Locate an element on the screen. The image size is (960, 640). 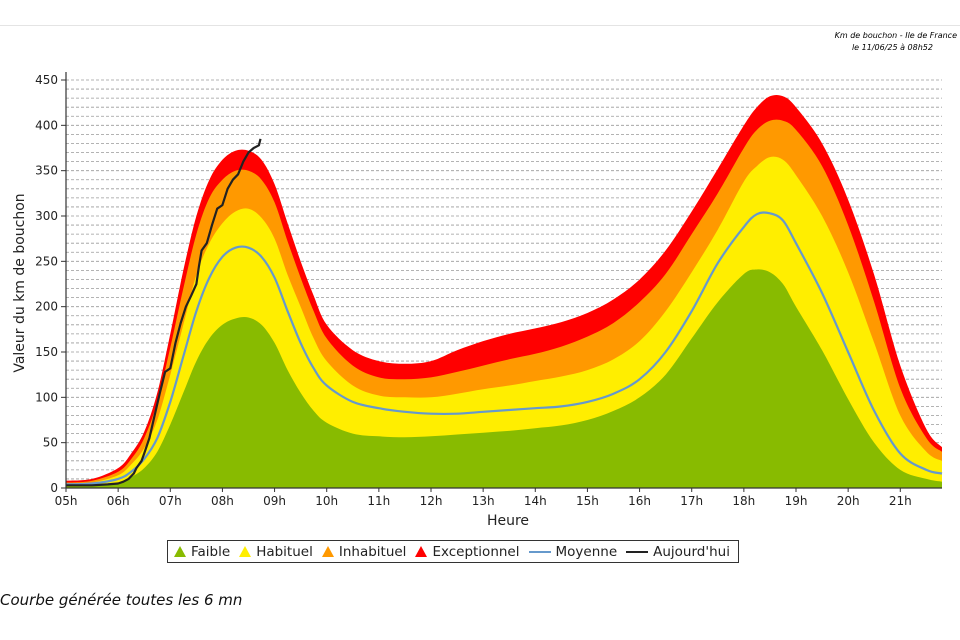
x-axis-label: Heure is located at coordinates (508, 521).